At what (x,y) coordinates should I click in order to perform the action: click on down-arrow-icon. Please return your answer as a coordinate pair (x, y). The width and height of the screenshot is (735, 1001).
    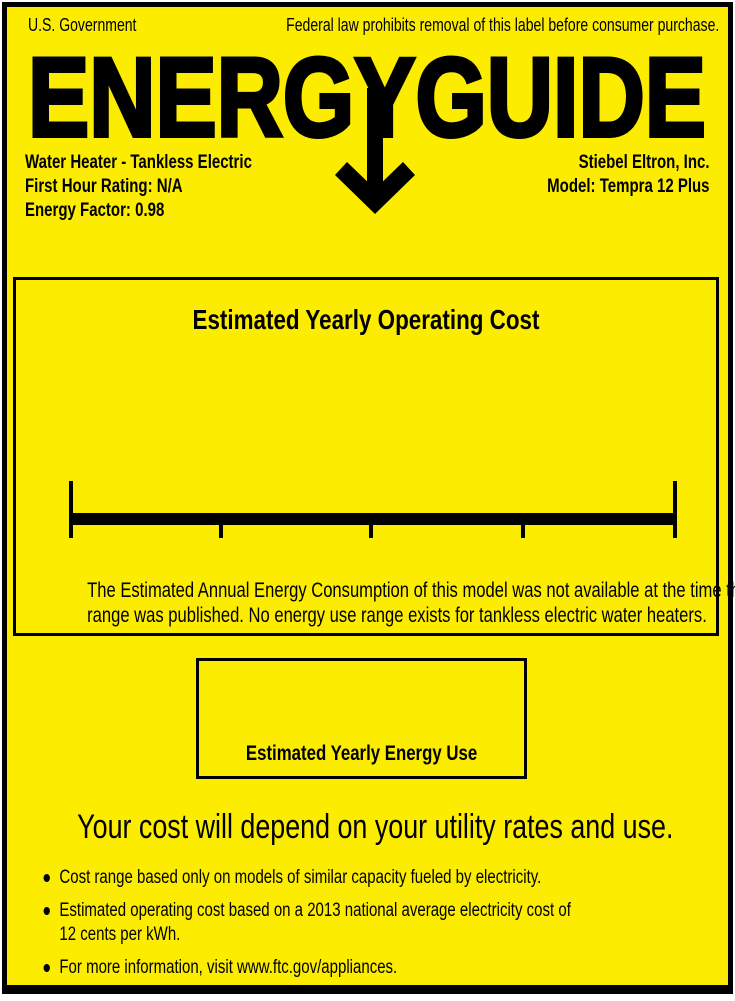
    Looking at the image, I should click on (375, 151).